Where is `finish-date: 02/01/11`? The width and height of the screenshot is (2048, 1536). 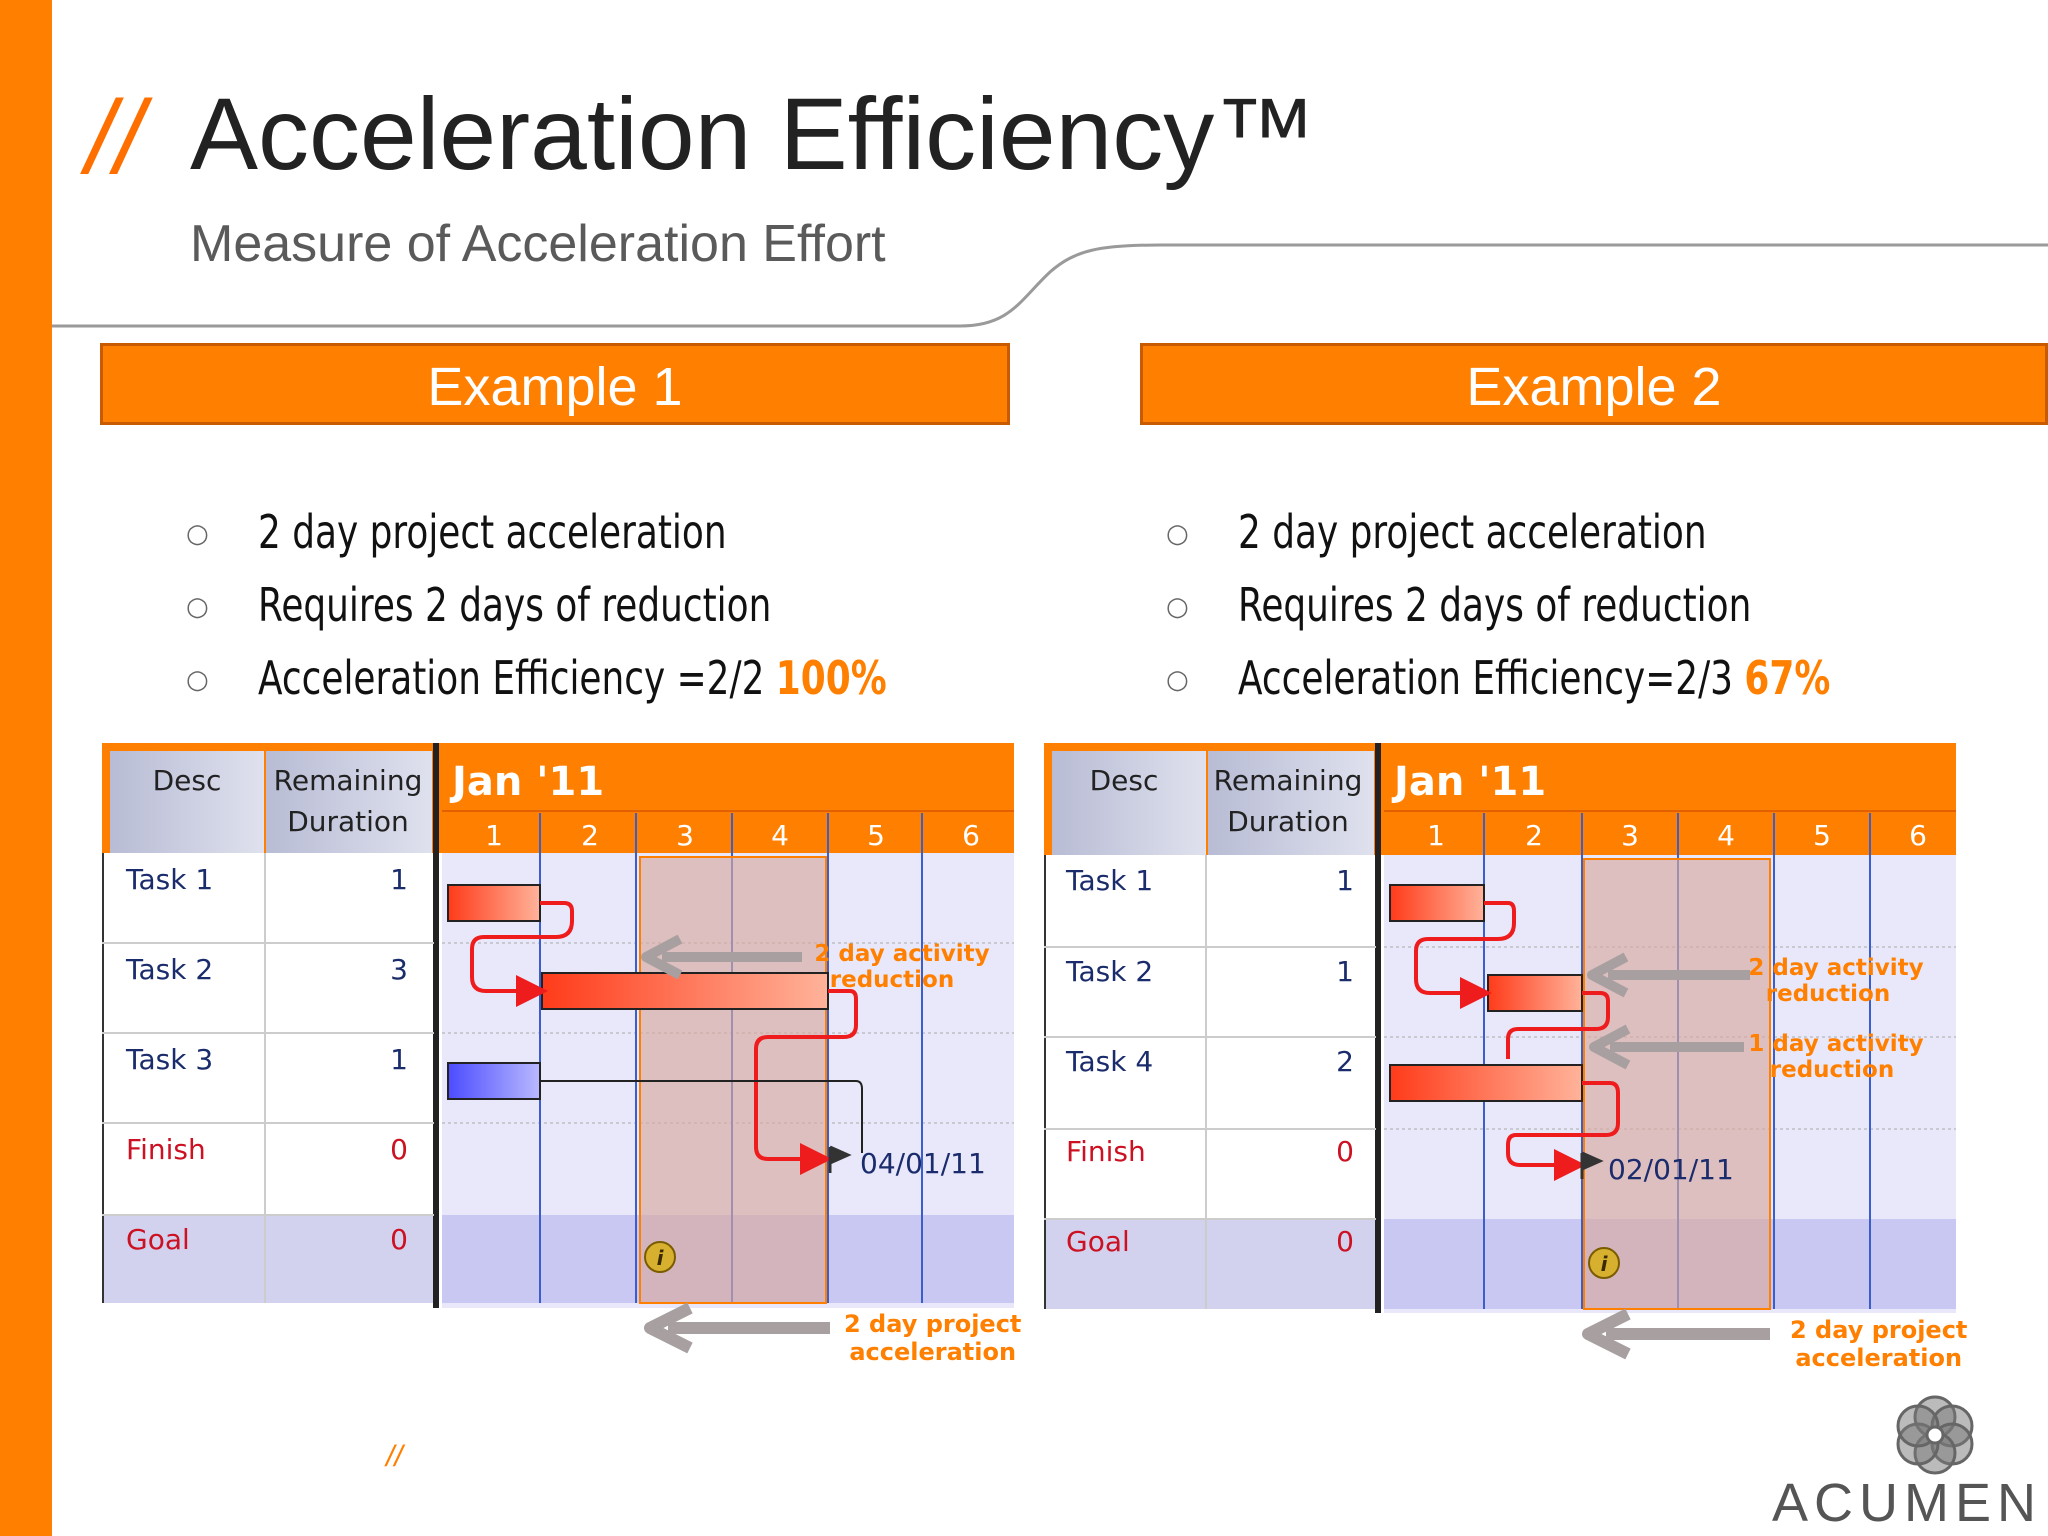
finish-date: 02/01/11 is located at coordinates (1671, 1169).